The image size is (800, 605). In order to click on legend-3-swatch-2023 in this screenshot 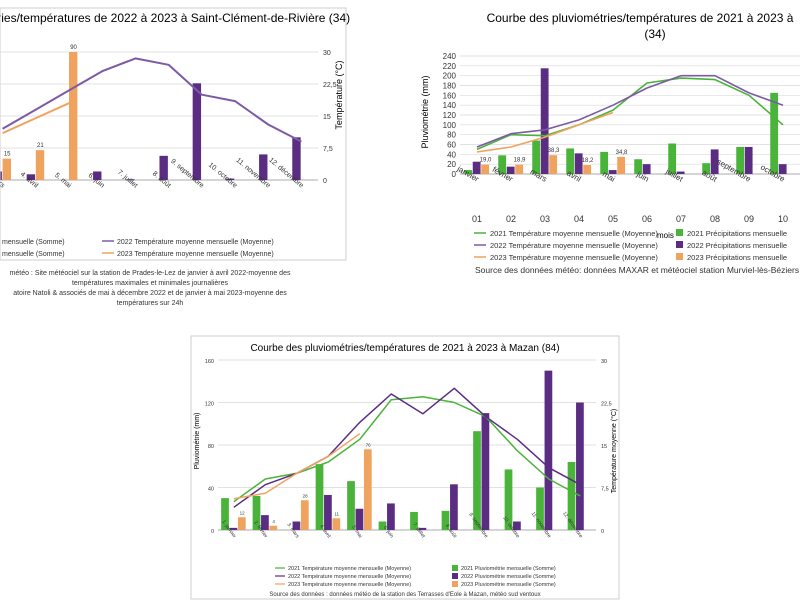, I will do `click(455, 584)`.